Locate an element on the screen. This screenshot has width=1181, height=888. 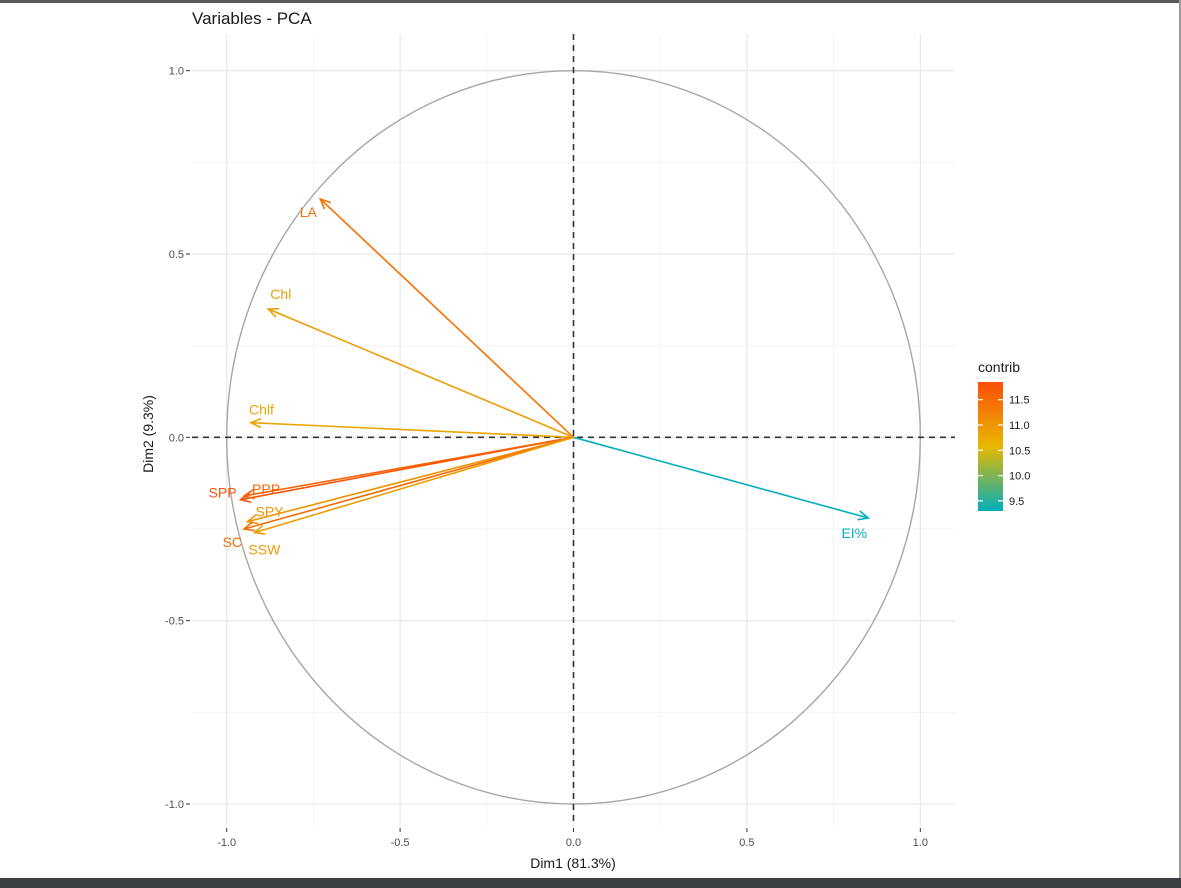
arrowhead-ppp is located at coordinates (248, 494).